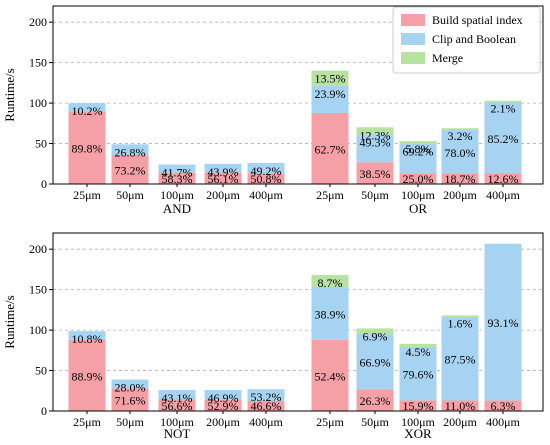 This screenshot has height=445, width=550. Describe the element at coordinates (418, 149) in the screenshot. I see `data-label: 5.8%` at that location.